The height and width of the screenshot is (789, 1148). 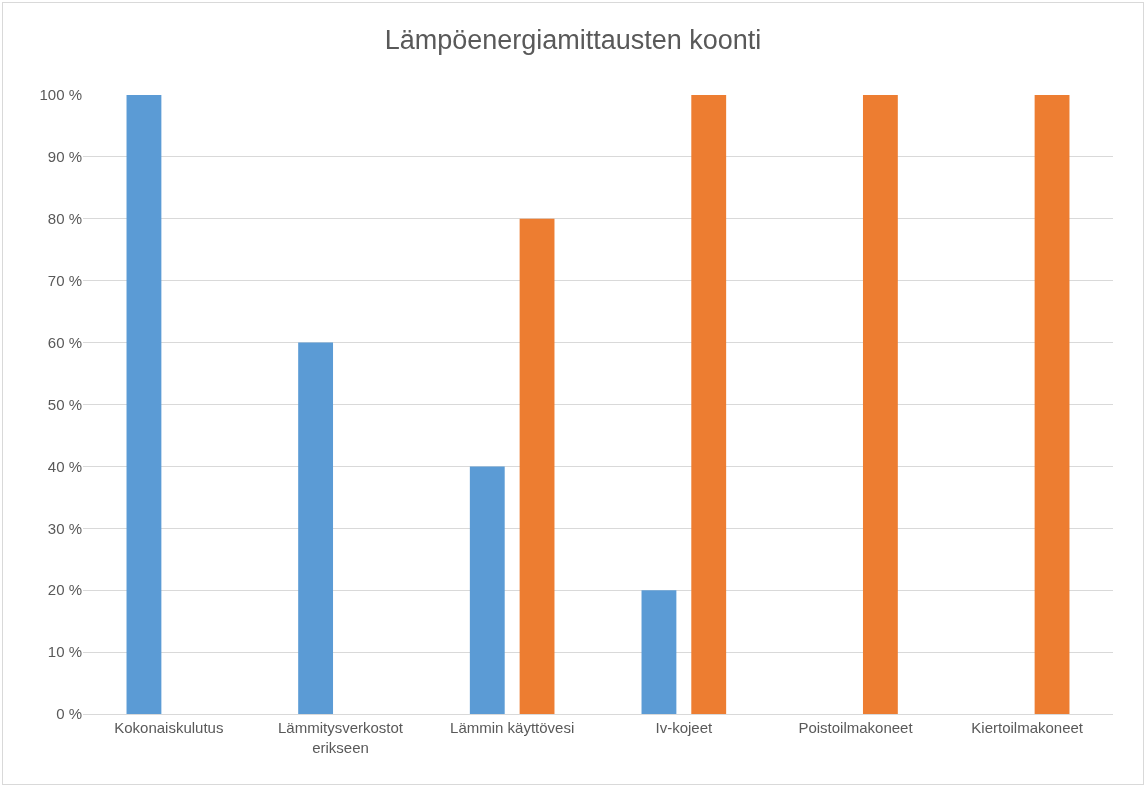 What do you see at coordinates (64, 342) in the screenshot?
I see `y-tick-label: 60 %` at bounding box center [64, 342].